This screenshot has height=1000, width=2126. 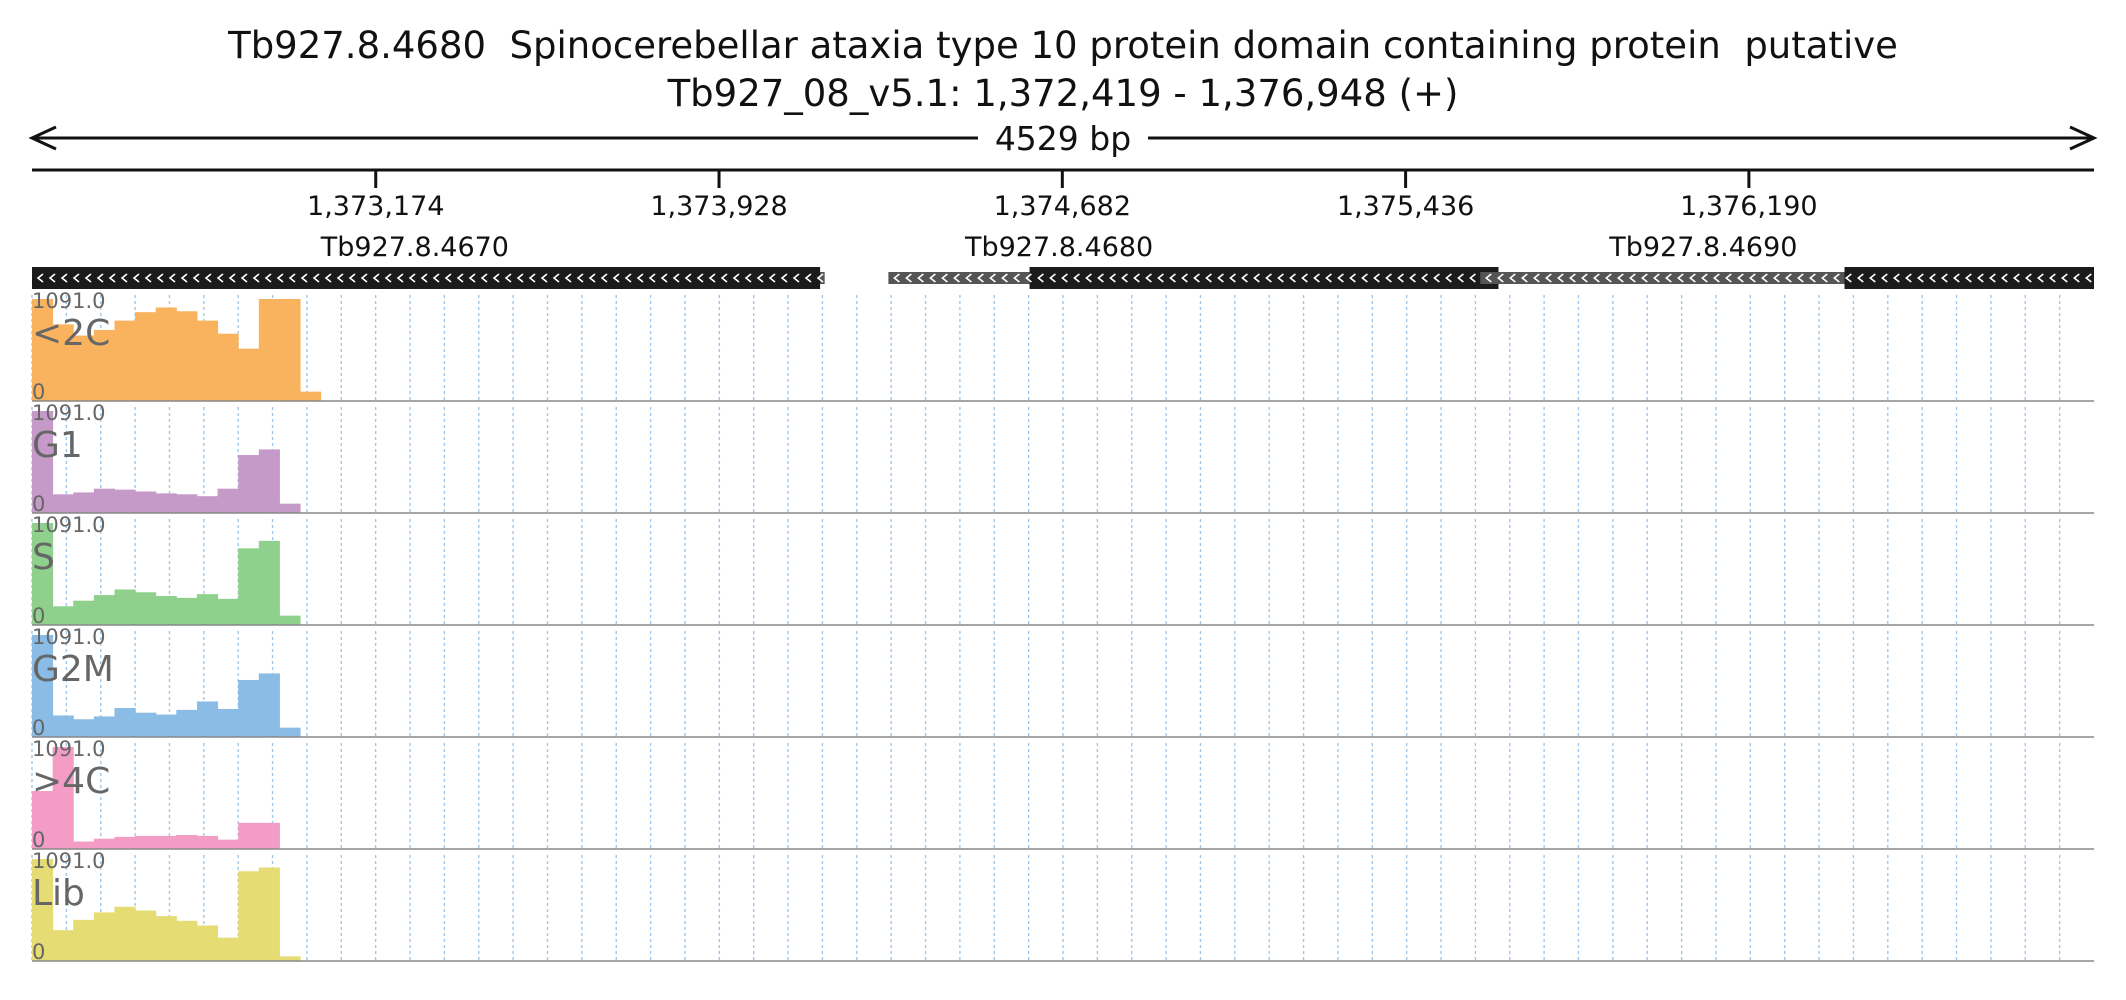 I want to click on gene-label: Tb927.8.4670, so click(x=414, y=247).